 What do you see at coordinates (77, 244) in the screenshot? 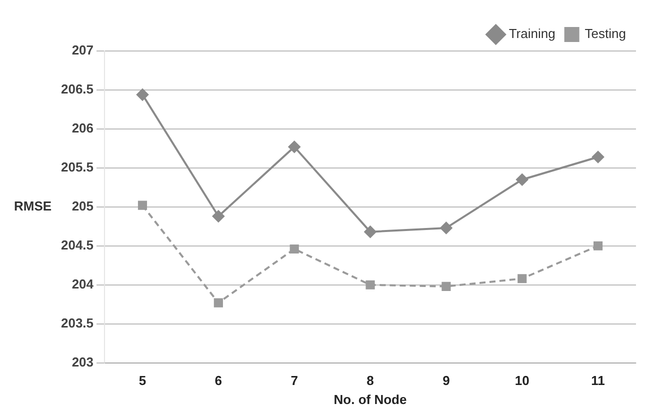
I see `y-tick-label: 204.5` at bounding box center [77, 244].